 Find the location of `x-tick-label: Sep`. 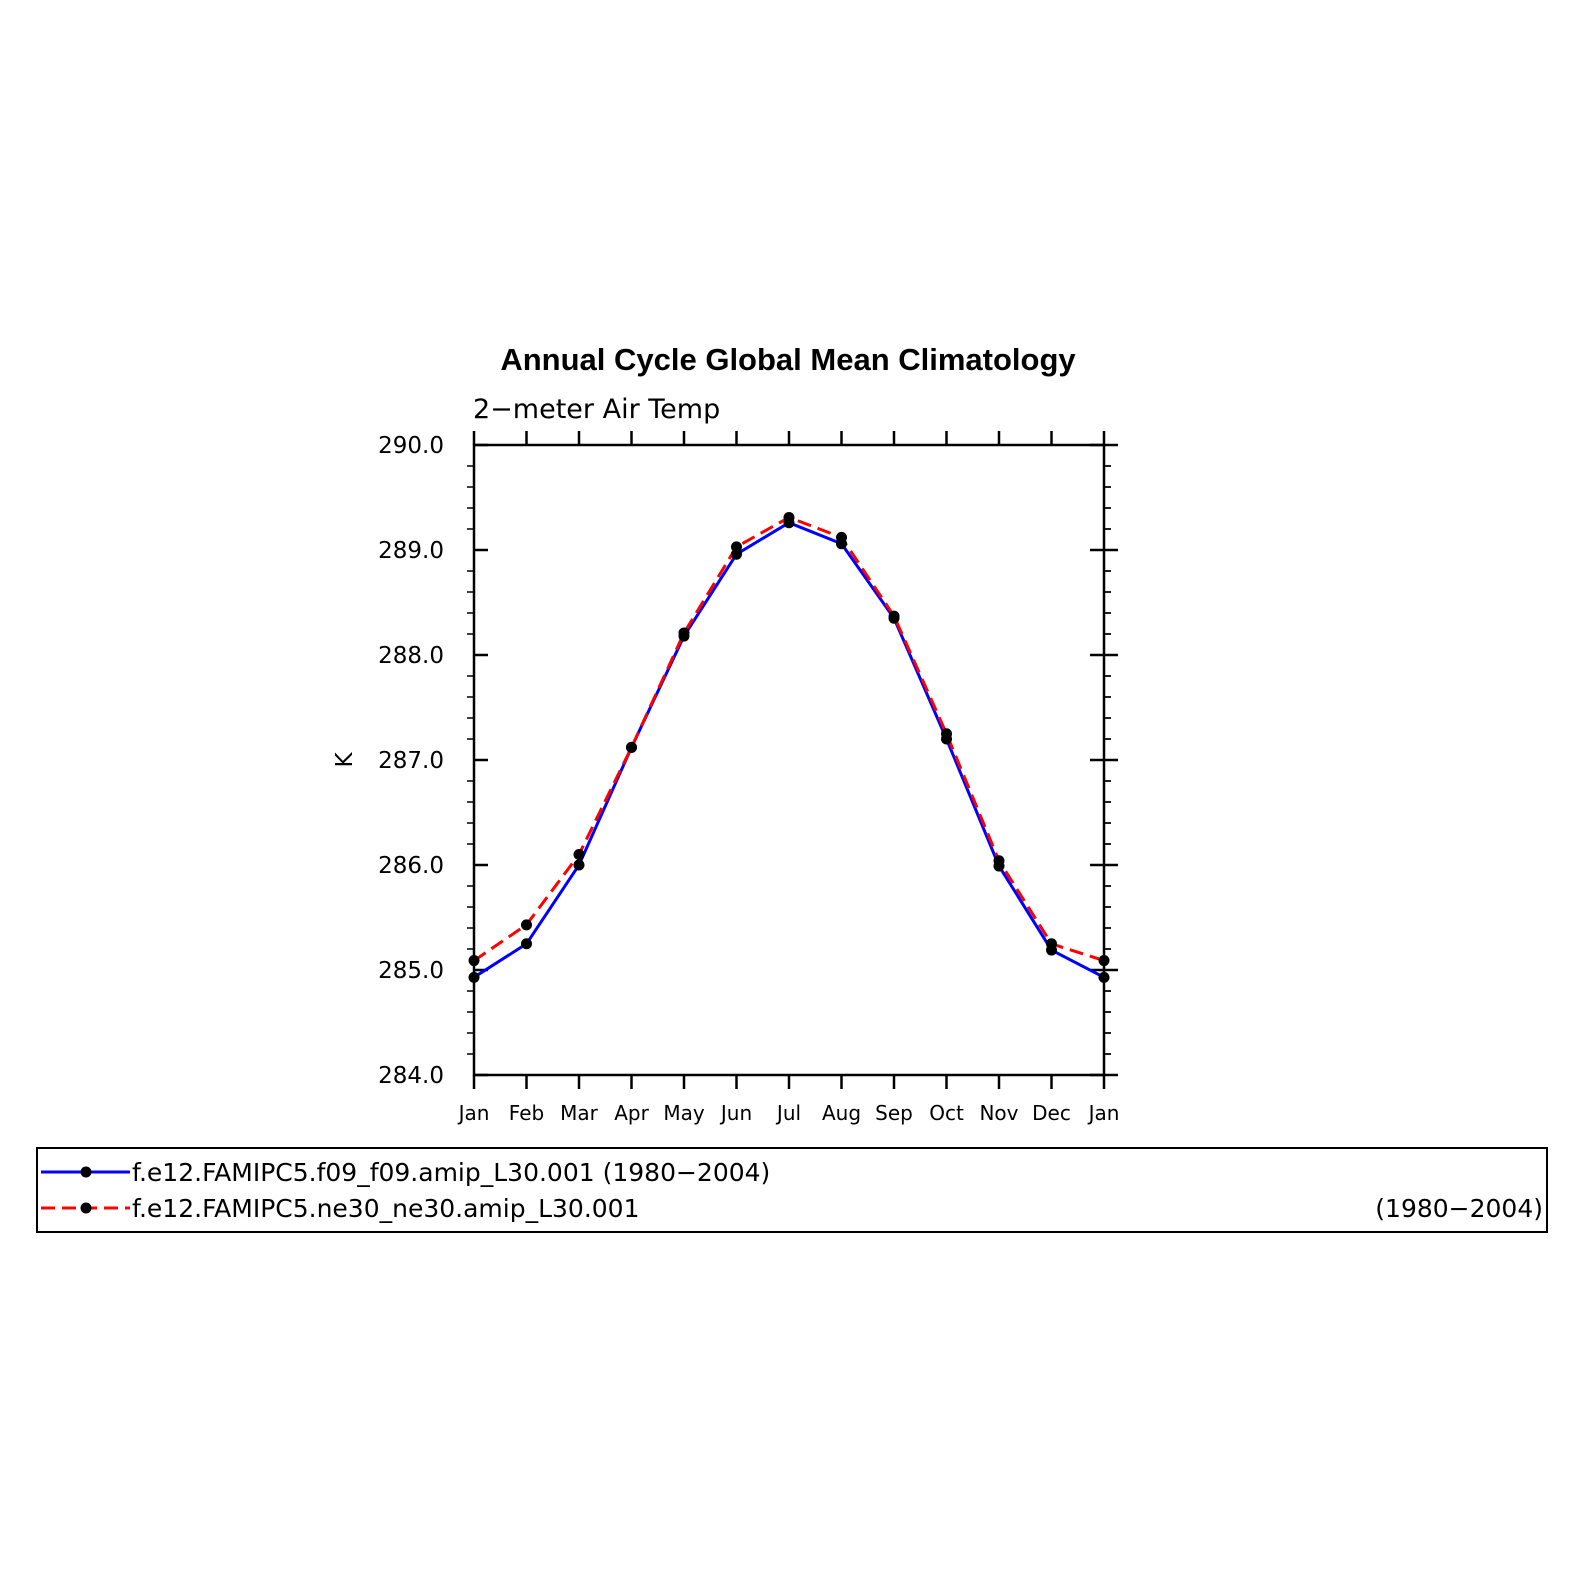

x-tick-label: Sep is located at coordinates (894, 1113).